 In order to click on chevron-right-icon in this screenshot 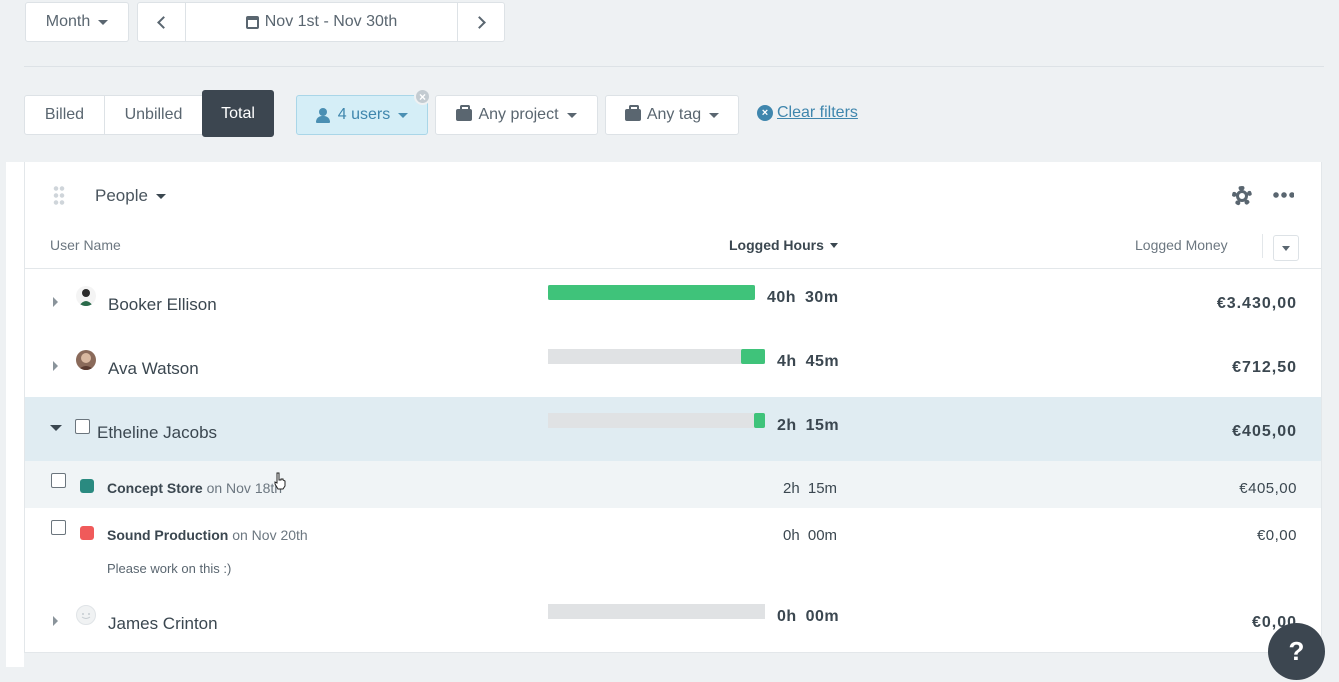, I will do `click(479, 22)`.